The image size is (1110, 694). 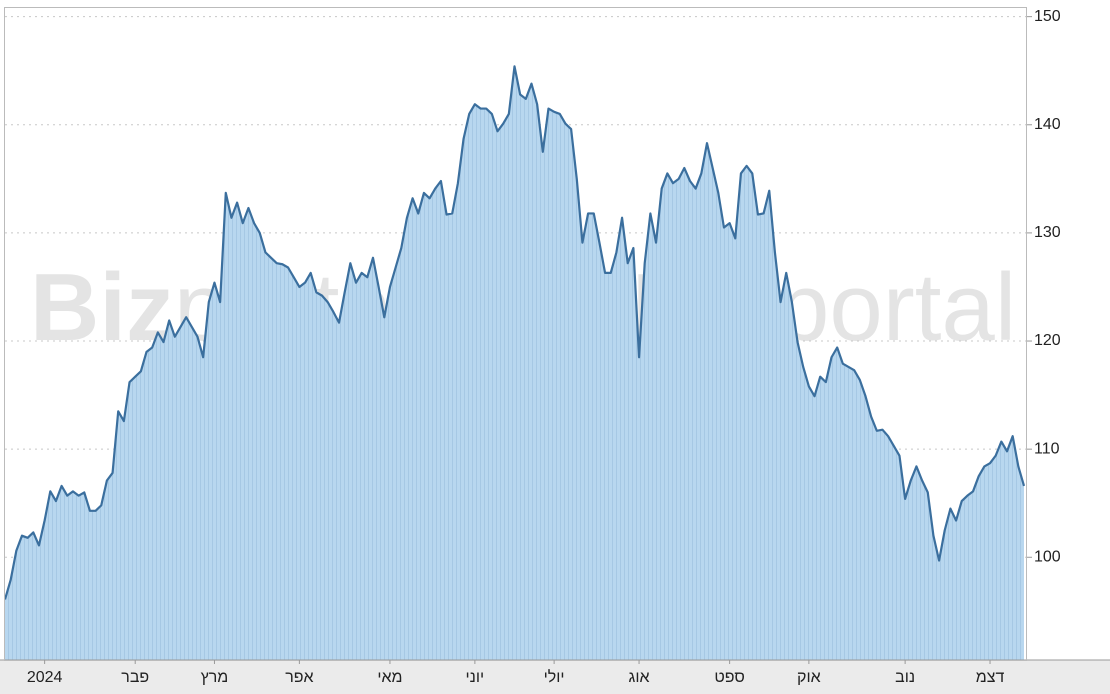 What do you see at coordinates (809, 677) in the screenshot?
I see `x-tick-label: אוק` at bounding box center [809, 677].